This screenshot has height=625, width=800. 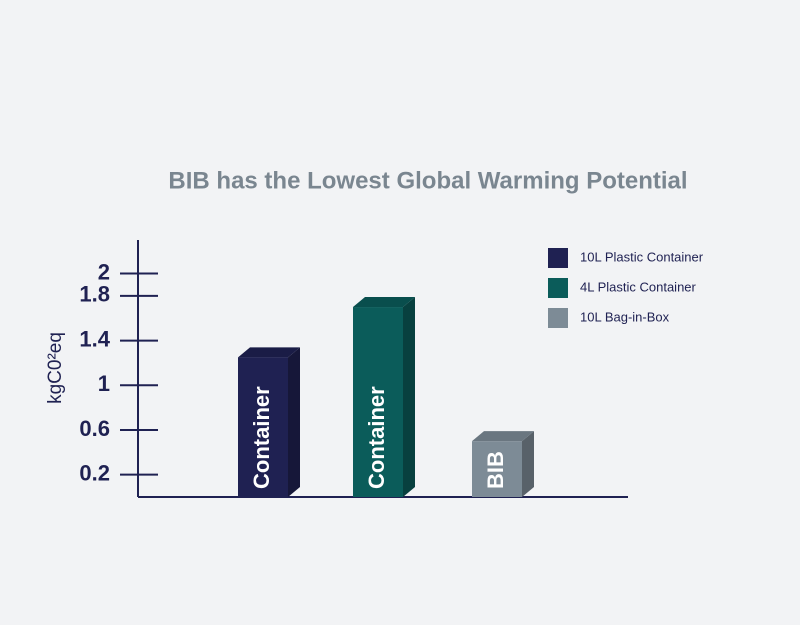 I want to click on legend-label: 10L Plastic Container, so click(x=642, y=256).